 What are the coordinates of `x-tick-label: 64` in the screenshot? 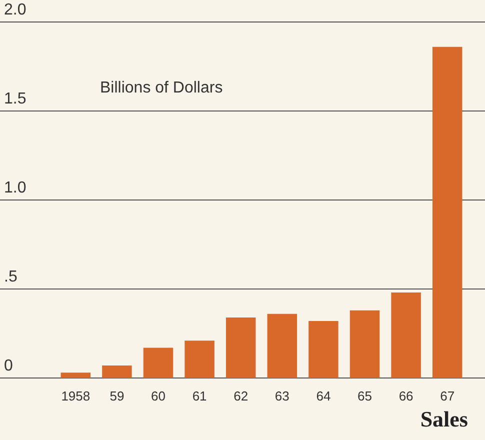 It's located at (323, 396).